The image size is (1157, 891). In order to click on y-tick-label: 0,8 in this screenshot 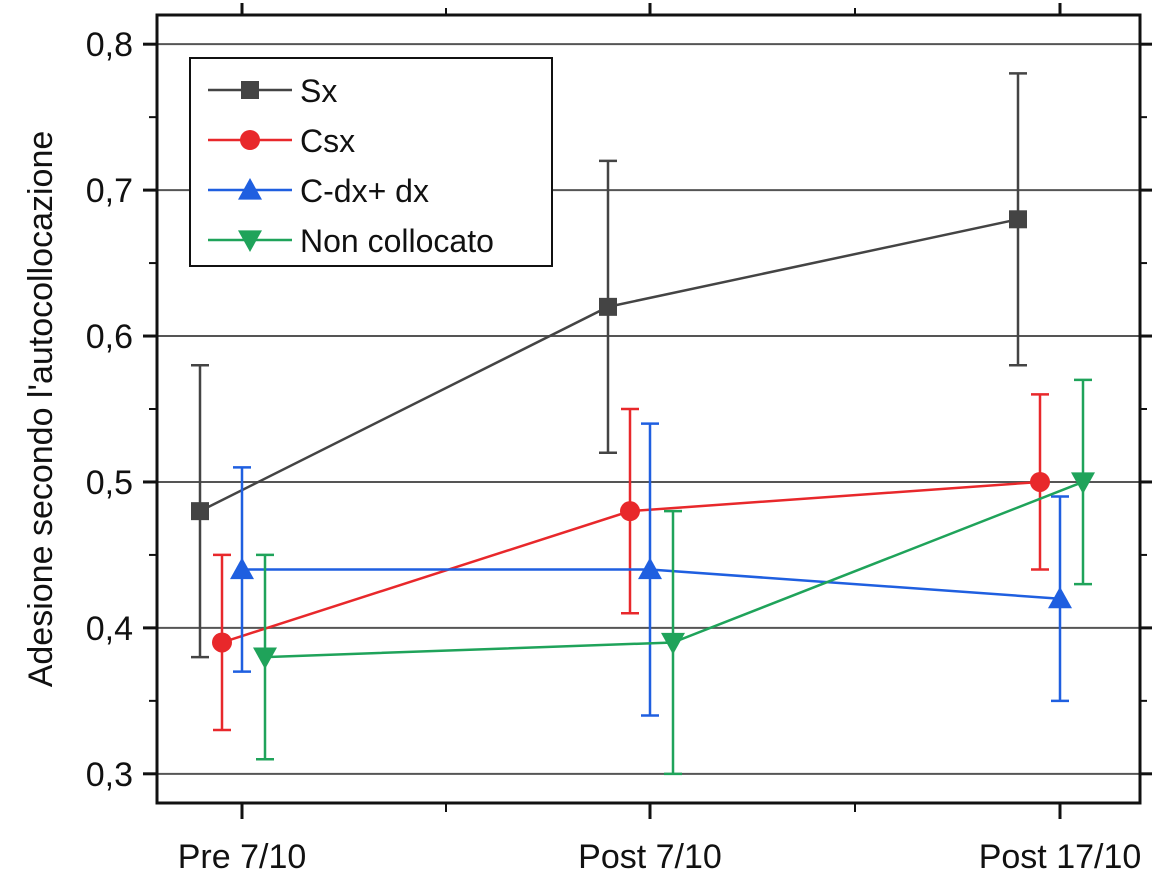, I will do `click(109, 45)`.